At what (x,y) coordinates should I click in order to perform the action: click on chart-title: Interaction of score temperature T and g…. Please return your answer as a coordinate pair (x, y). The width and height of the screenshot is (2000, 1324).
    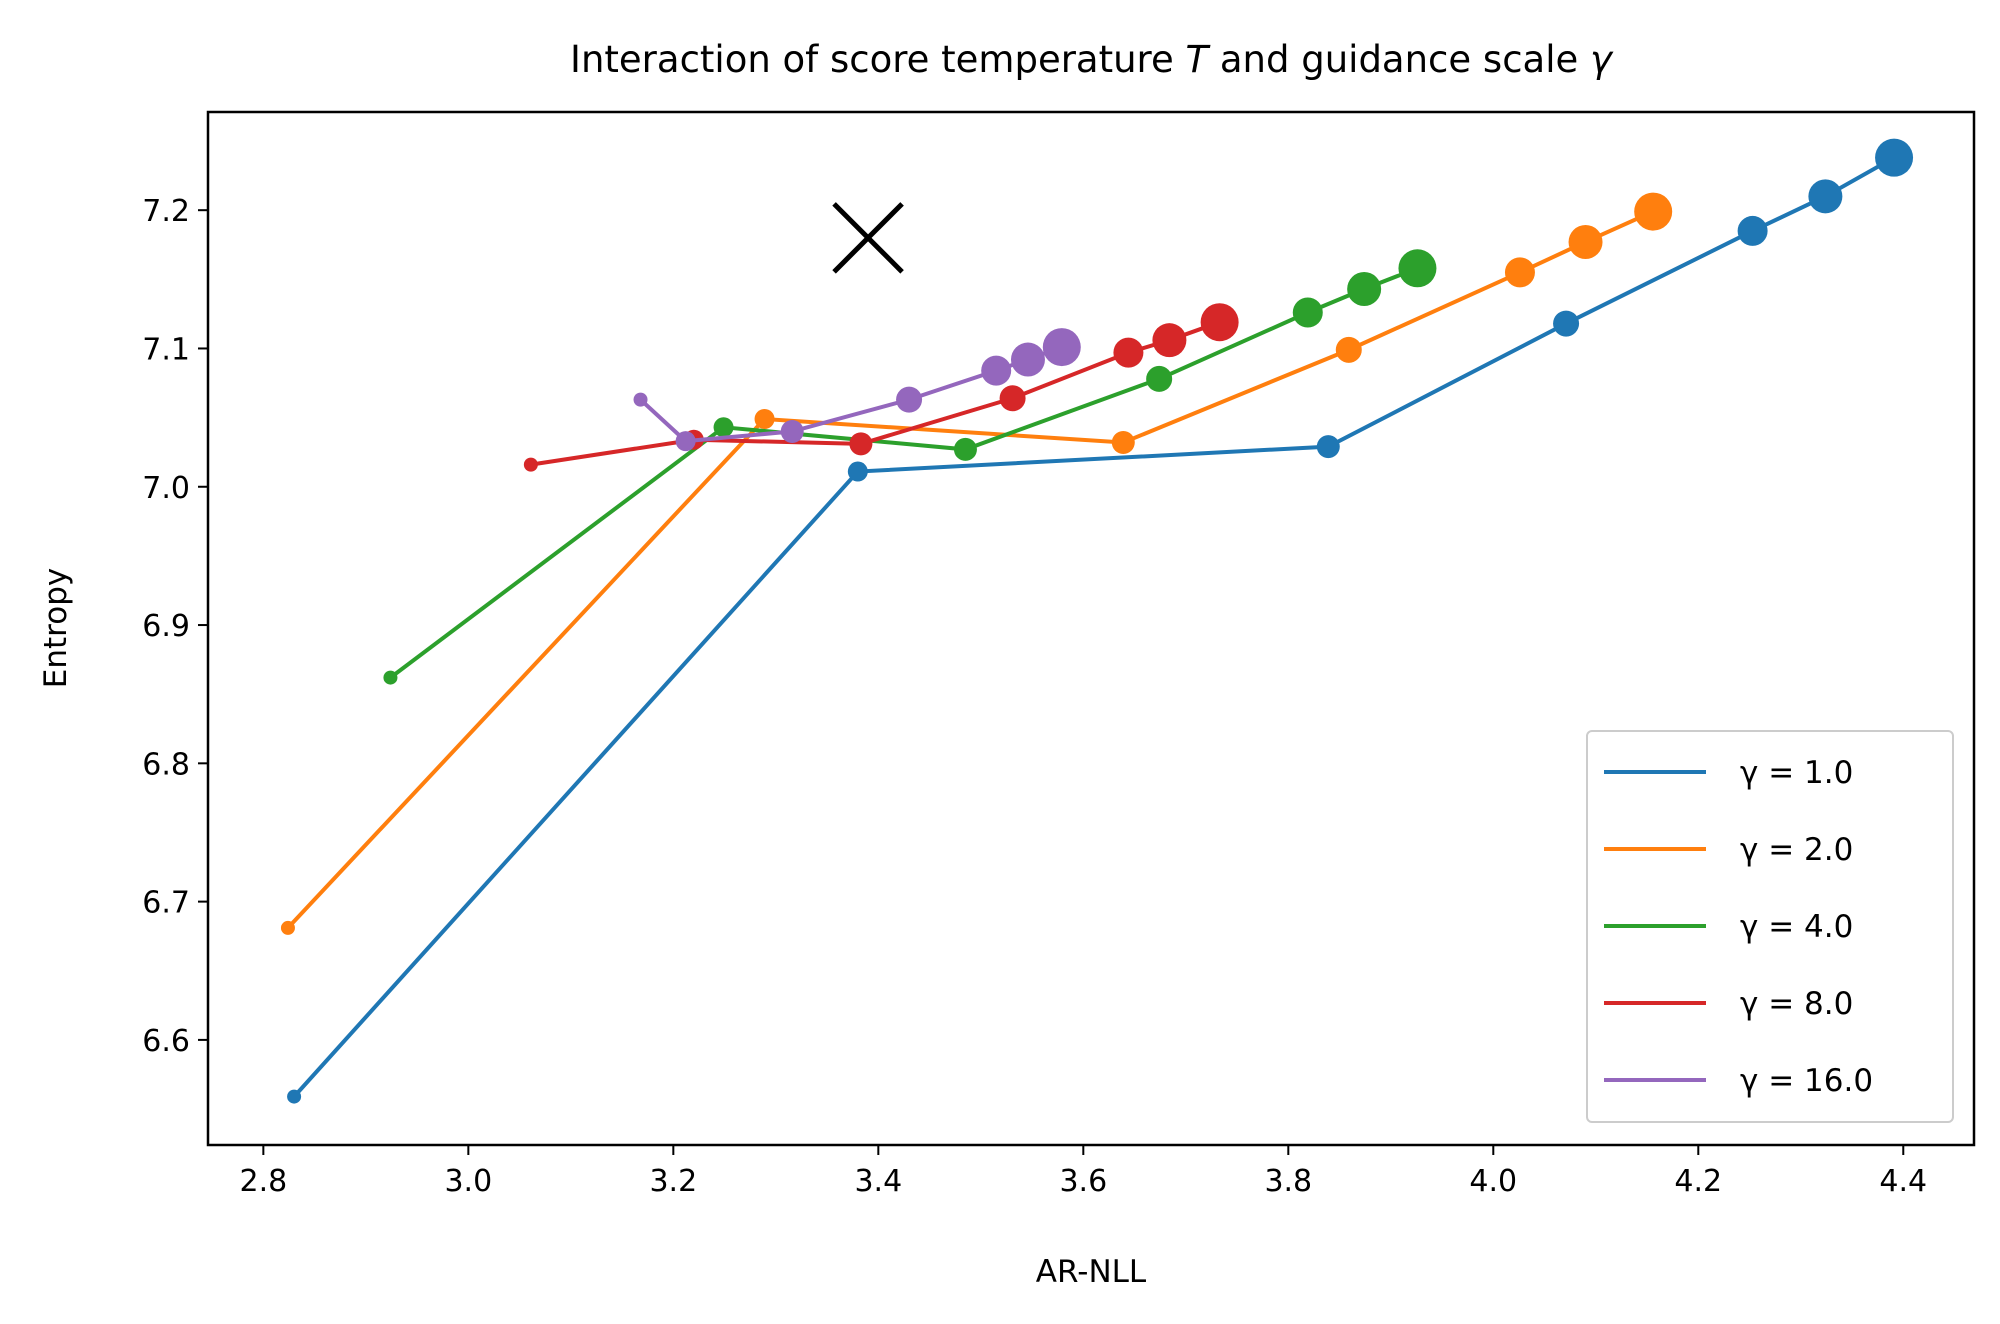
    Looking at the image, I should click on (1092, 59).